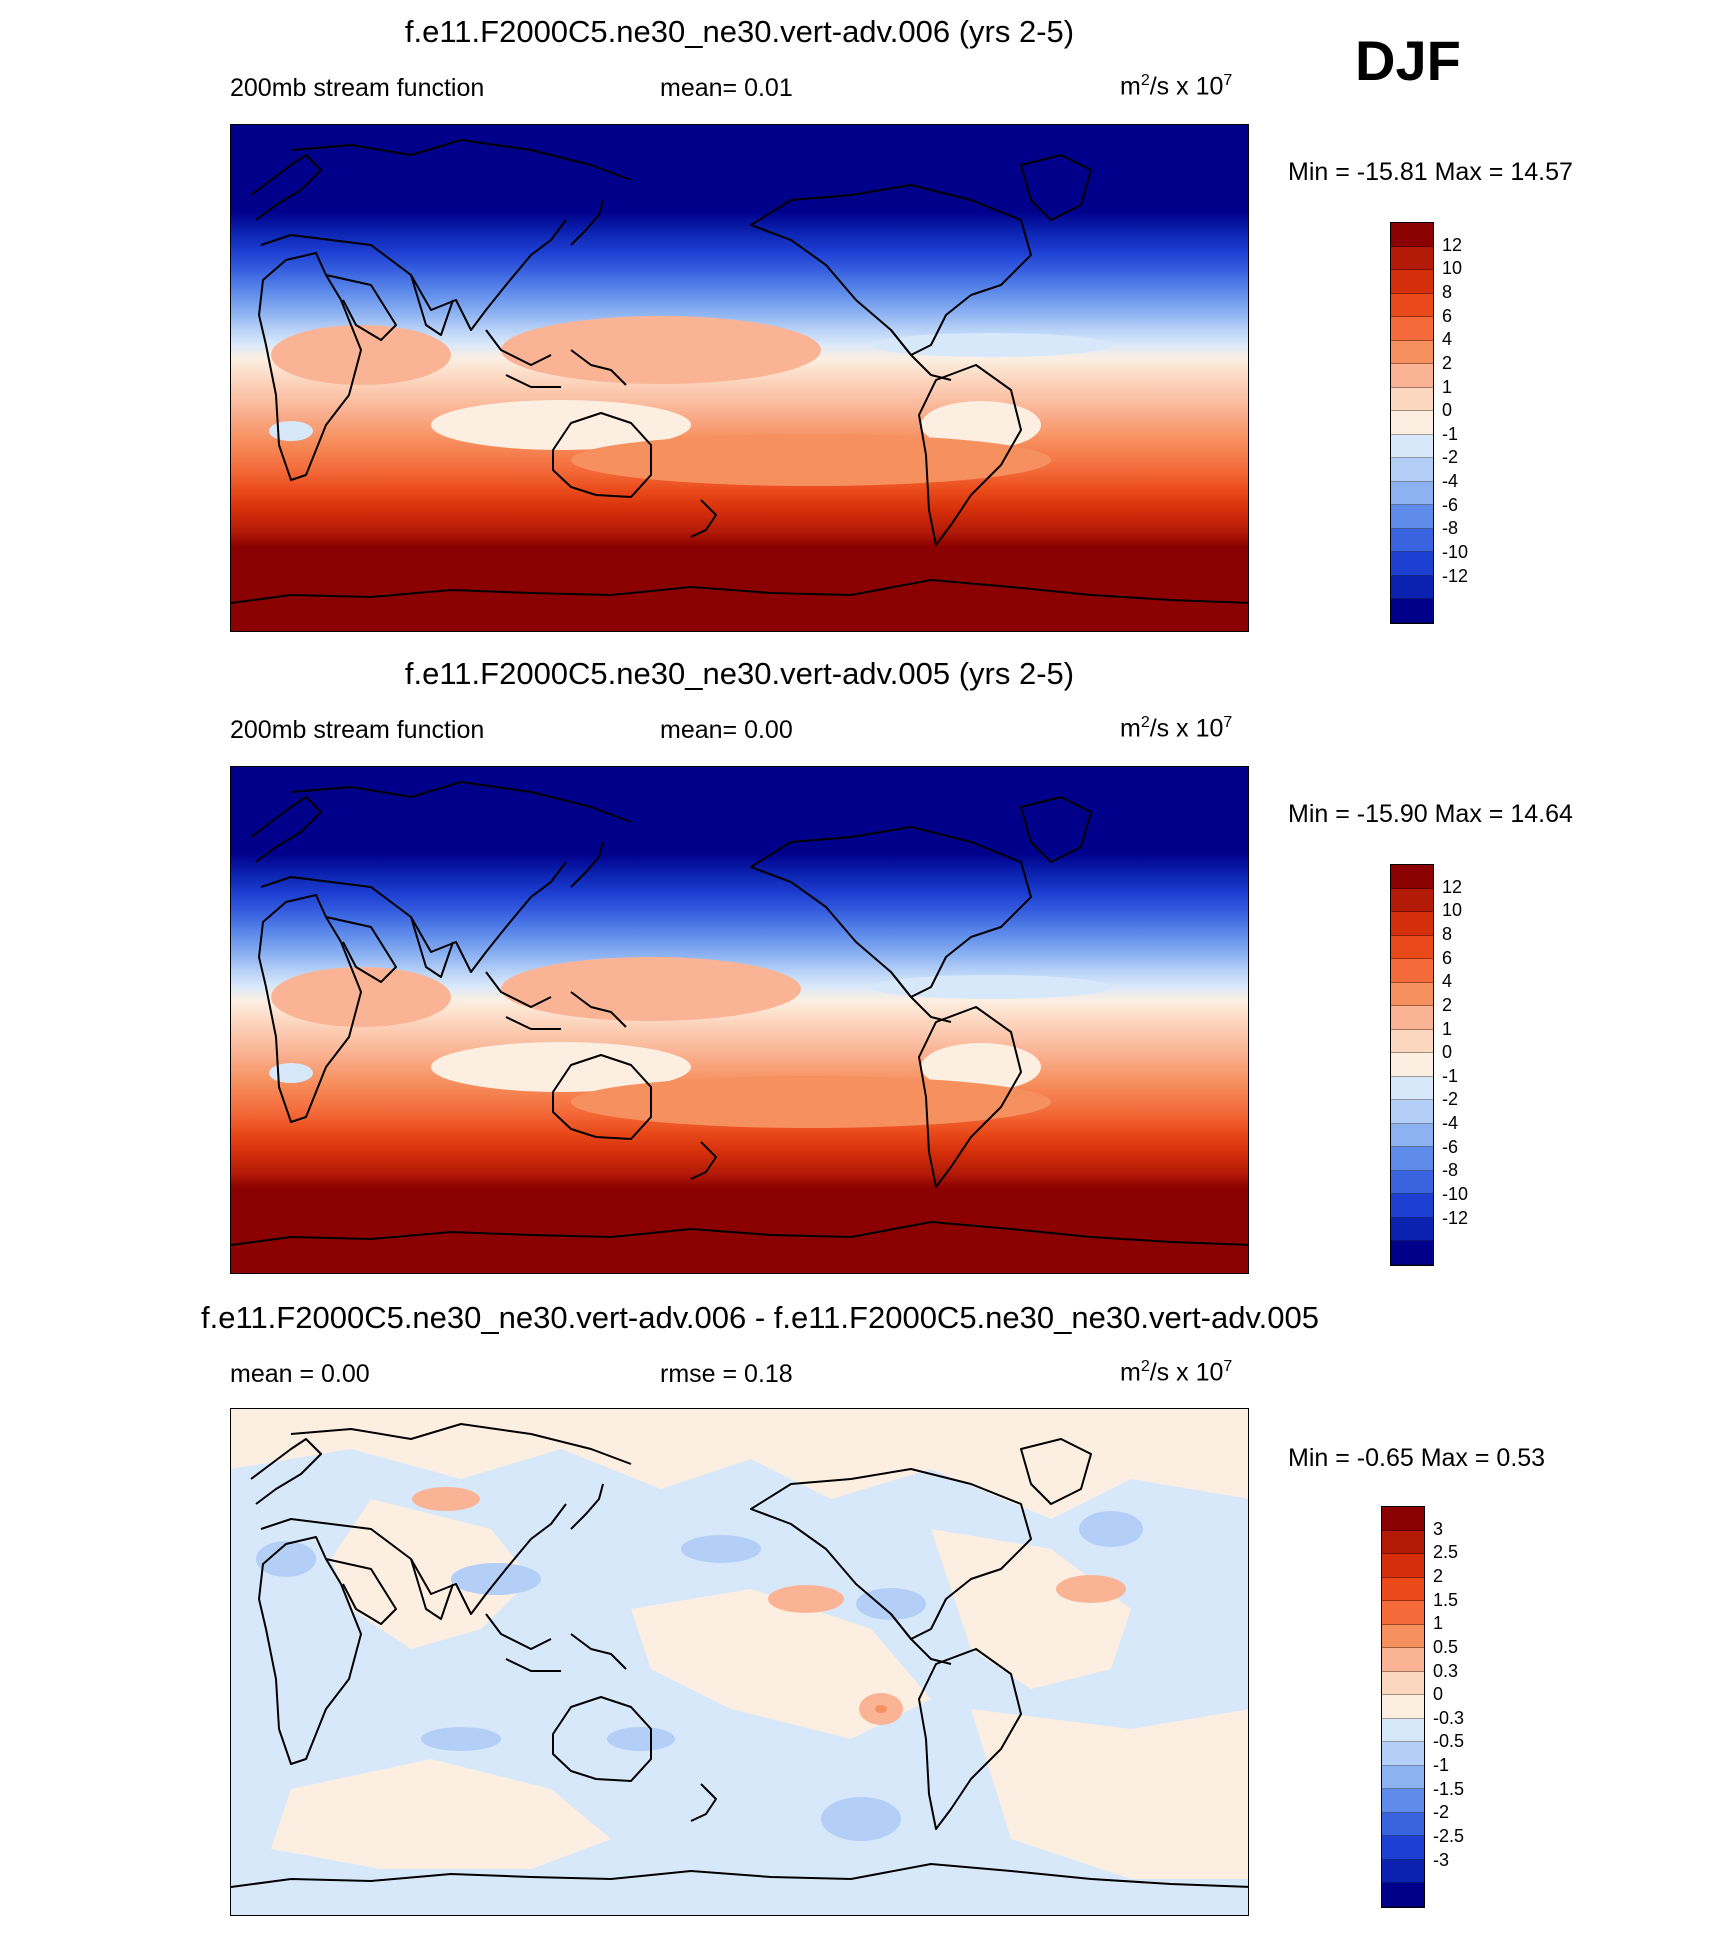 This screenshot has height=1953, width=1710. I want to click on panel-2-contour-low, so click(291, 1073).